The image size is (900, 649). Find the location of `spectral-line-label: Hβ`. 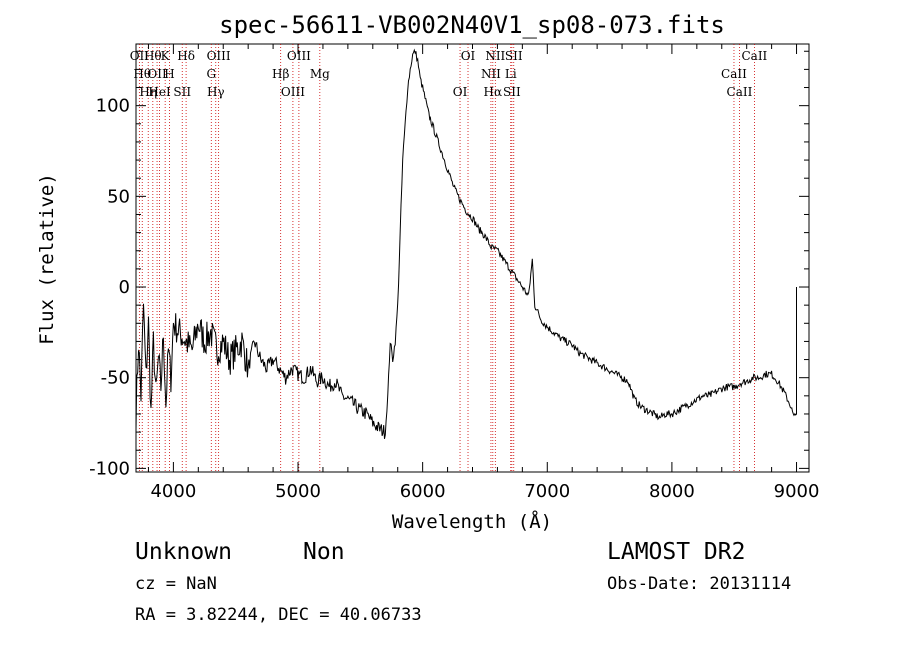

spectral-line-label: Hβ is located at coordinates (280, 74).